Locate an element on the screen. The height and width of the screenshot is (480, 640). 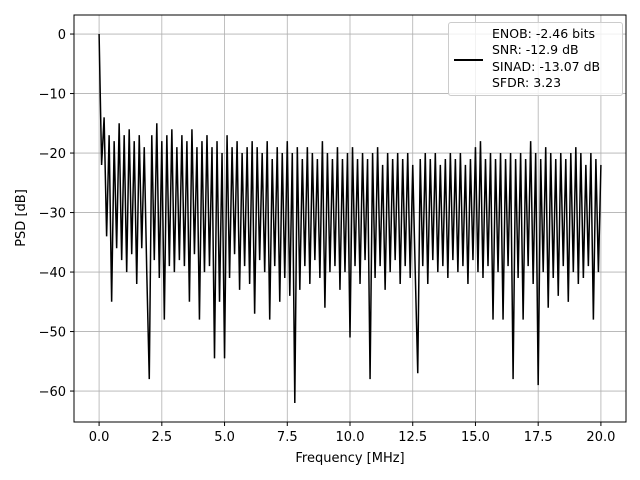
x-axis-label: Frequency [MHz] is located at coordinates (349, 458).